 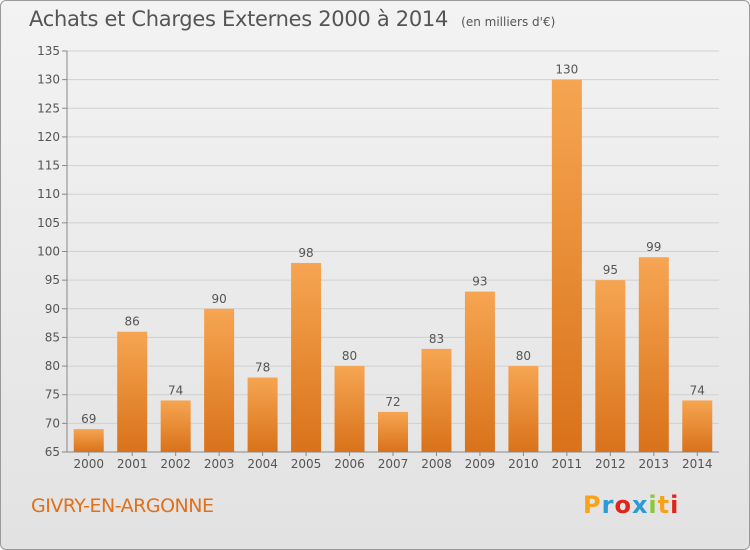 I want to click on y-tick-label: 90, so click(x=52, y=309).